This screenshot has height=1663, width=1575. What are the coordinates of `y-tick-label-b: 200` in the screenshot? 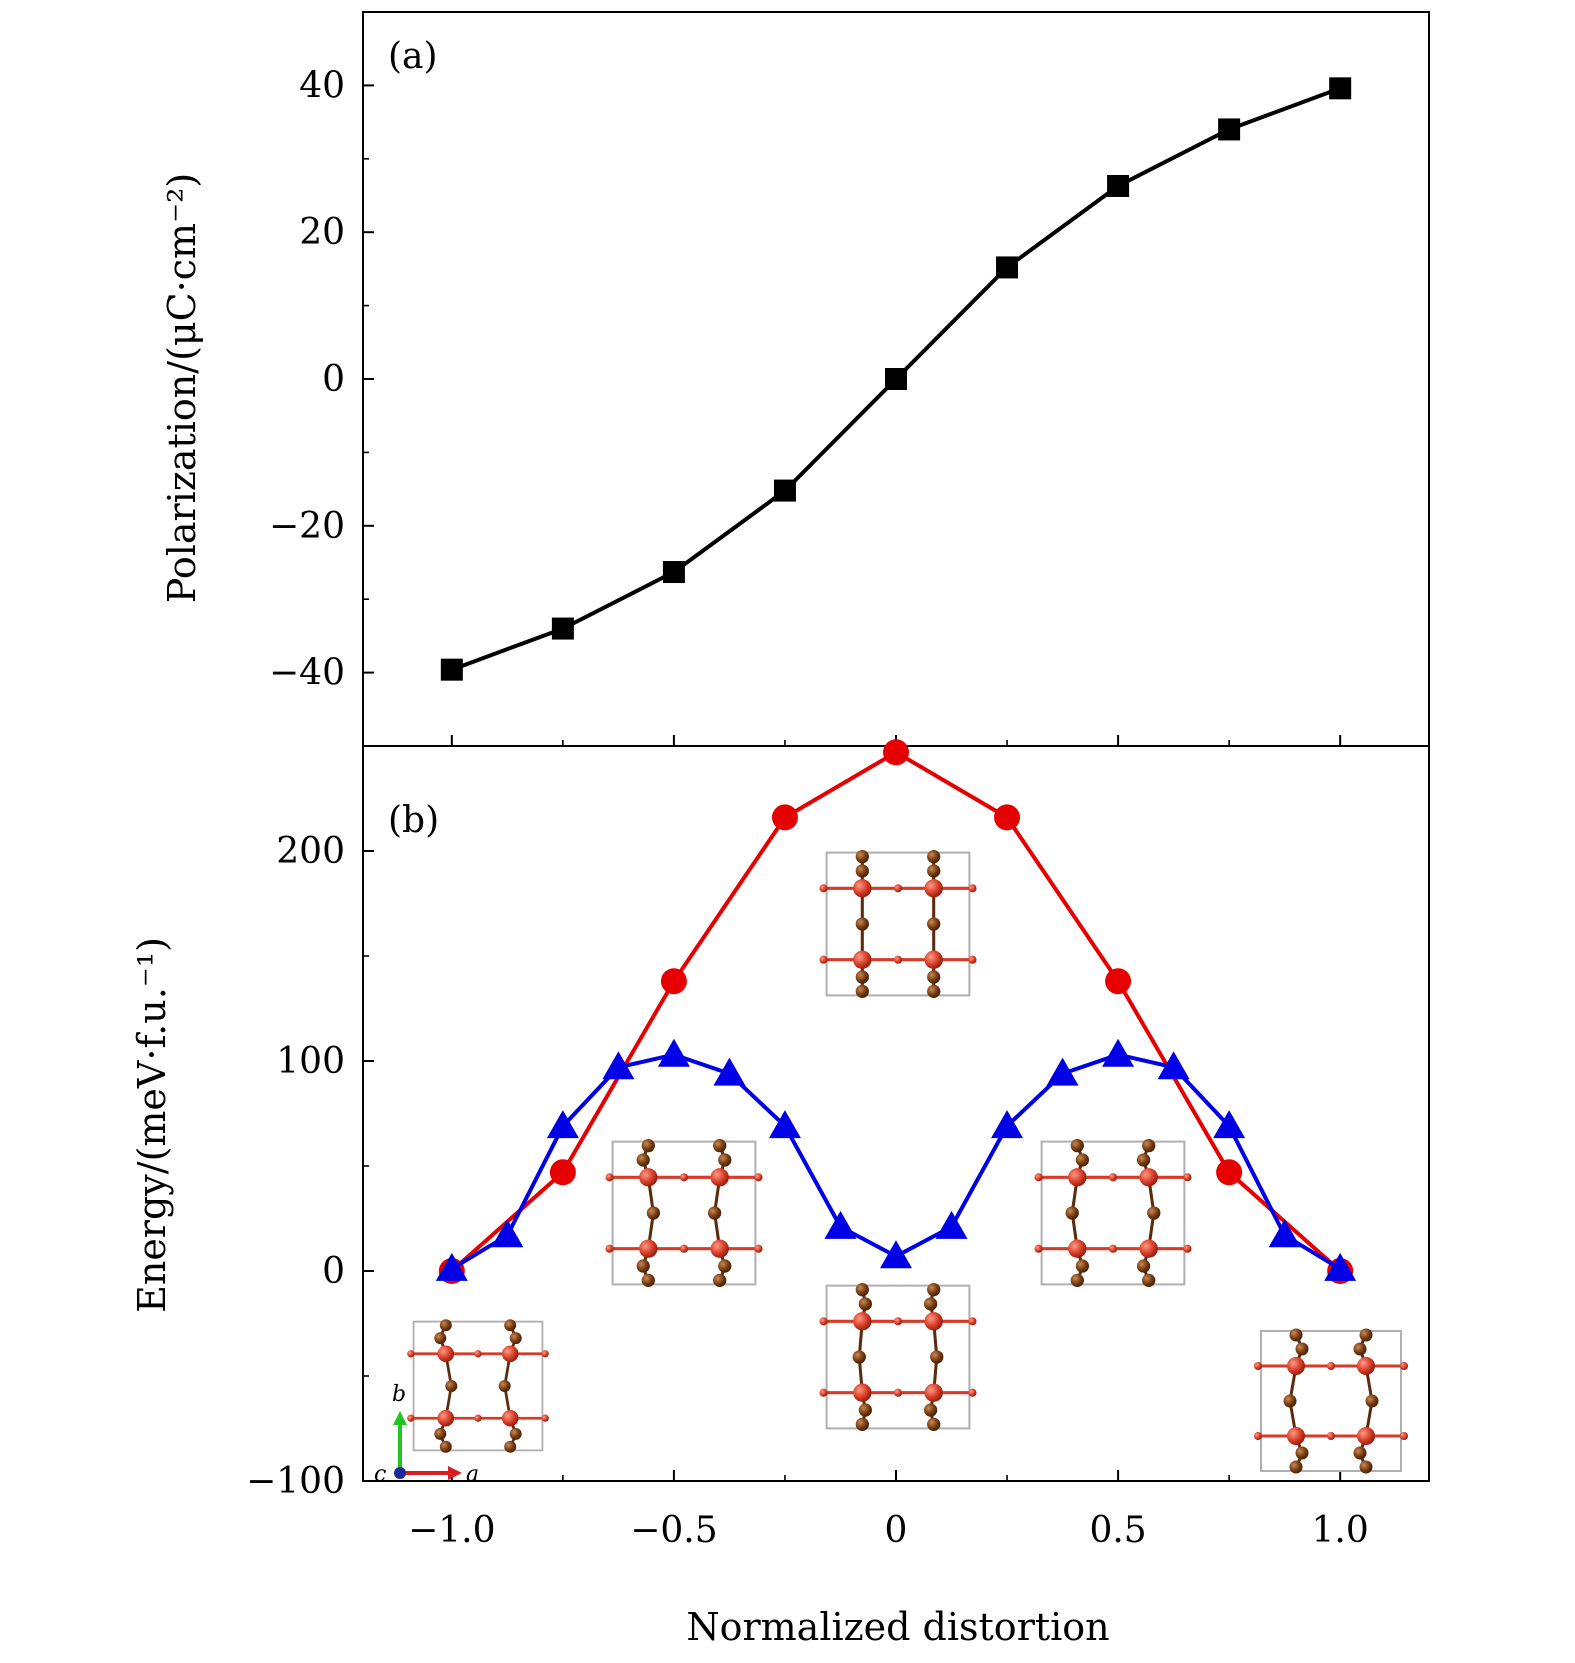 It's located at (310, 851).